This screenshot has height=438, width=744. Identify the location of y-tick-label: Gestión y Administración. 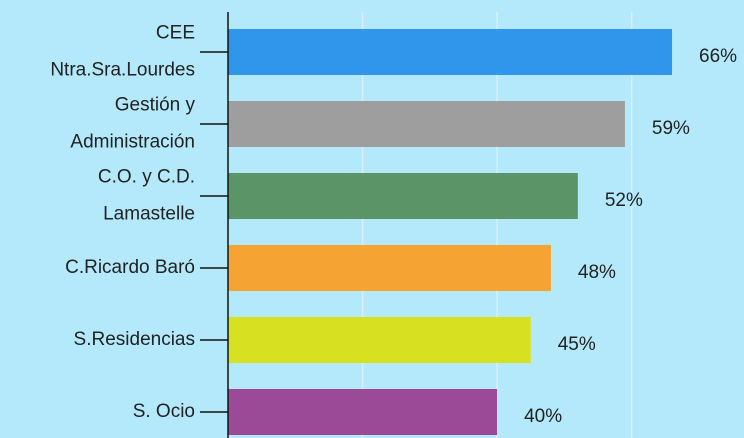
(132, 124).